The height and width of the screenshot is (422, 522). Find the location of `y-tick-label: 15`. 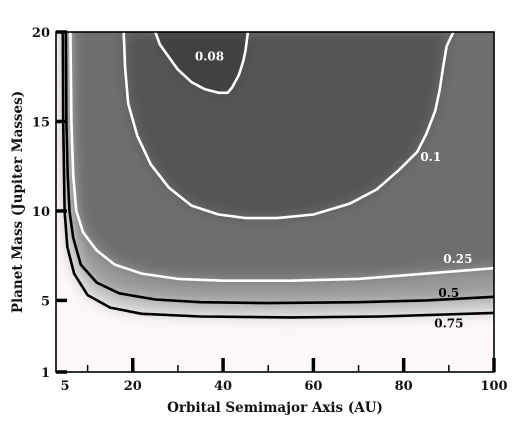

y-tick-label: 15 is located at coordinates (41, 122).